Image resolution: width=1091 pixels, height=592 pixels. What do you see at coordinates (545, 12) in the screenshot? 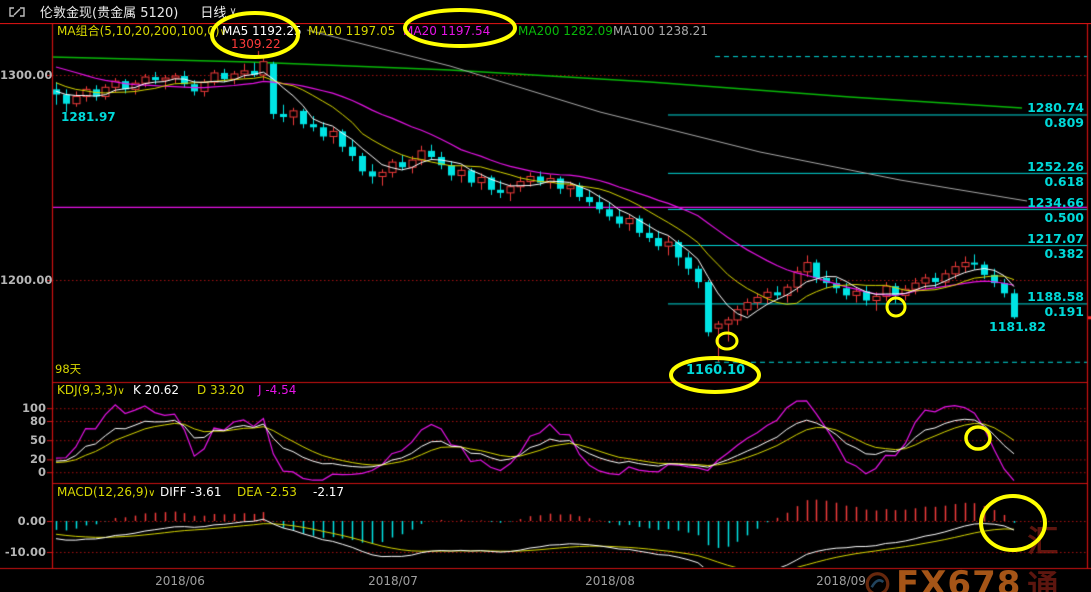
I see `topbar: 伦敦金现(贵金属 5120) 日线 ∨` at bounding box center [545, 12].